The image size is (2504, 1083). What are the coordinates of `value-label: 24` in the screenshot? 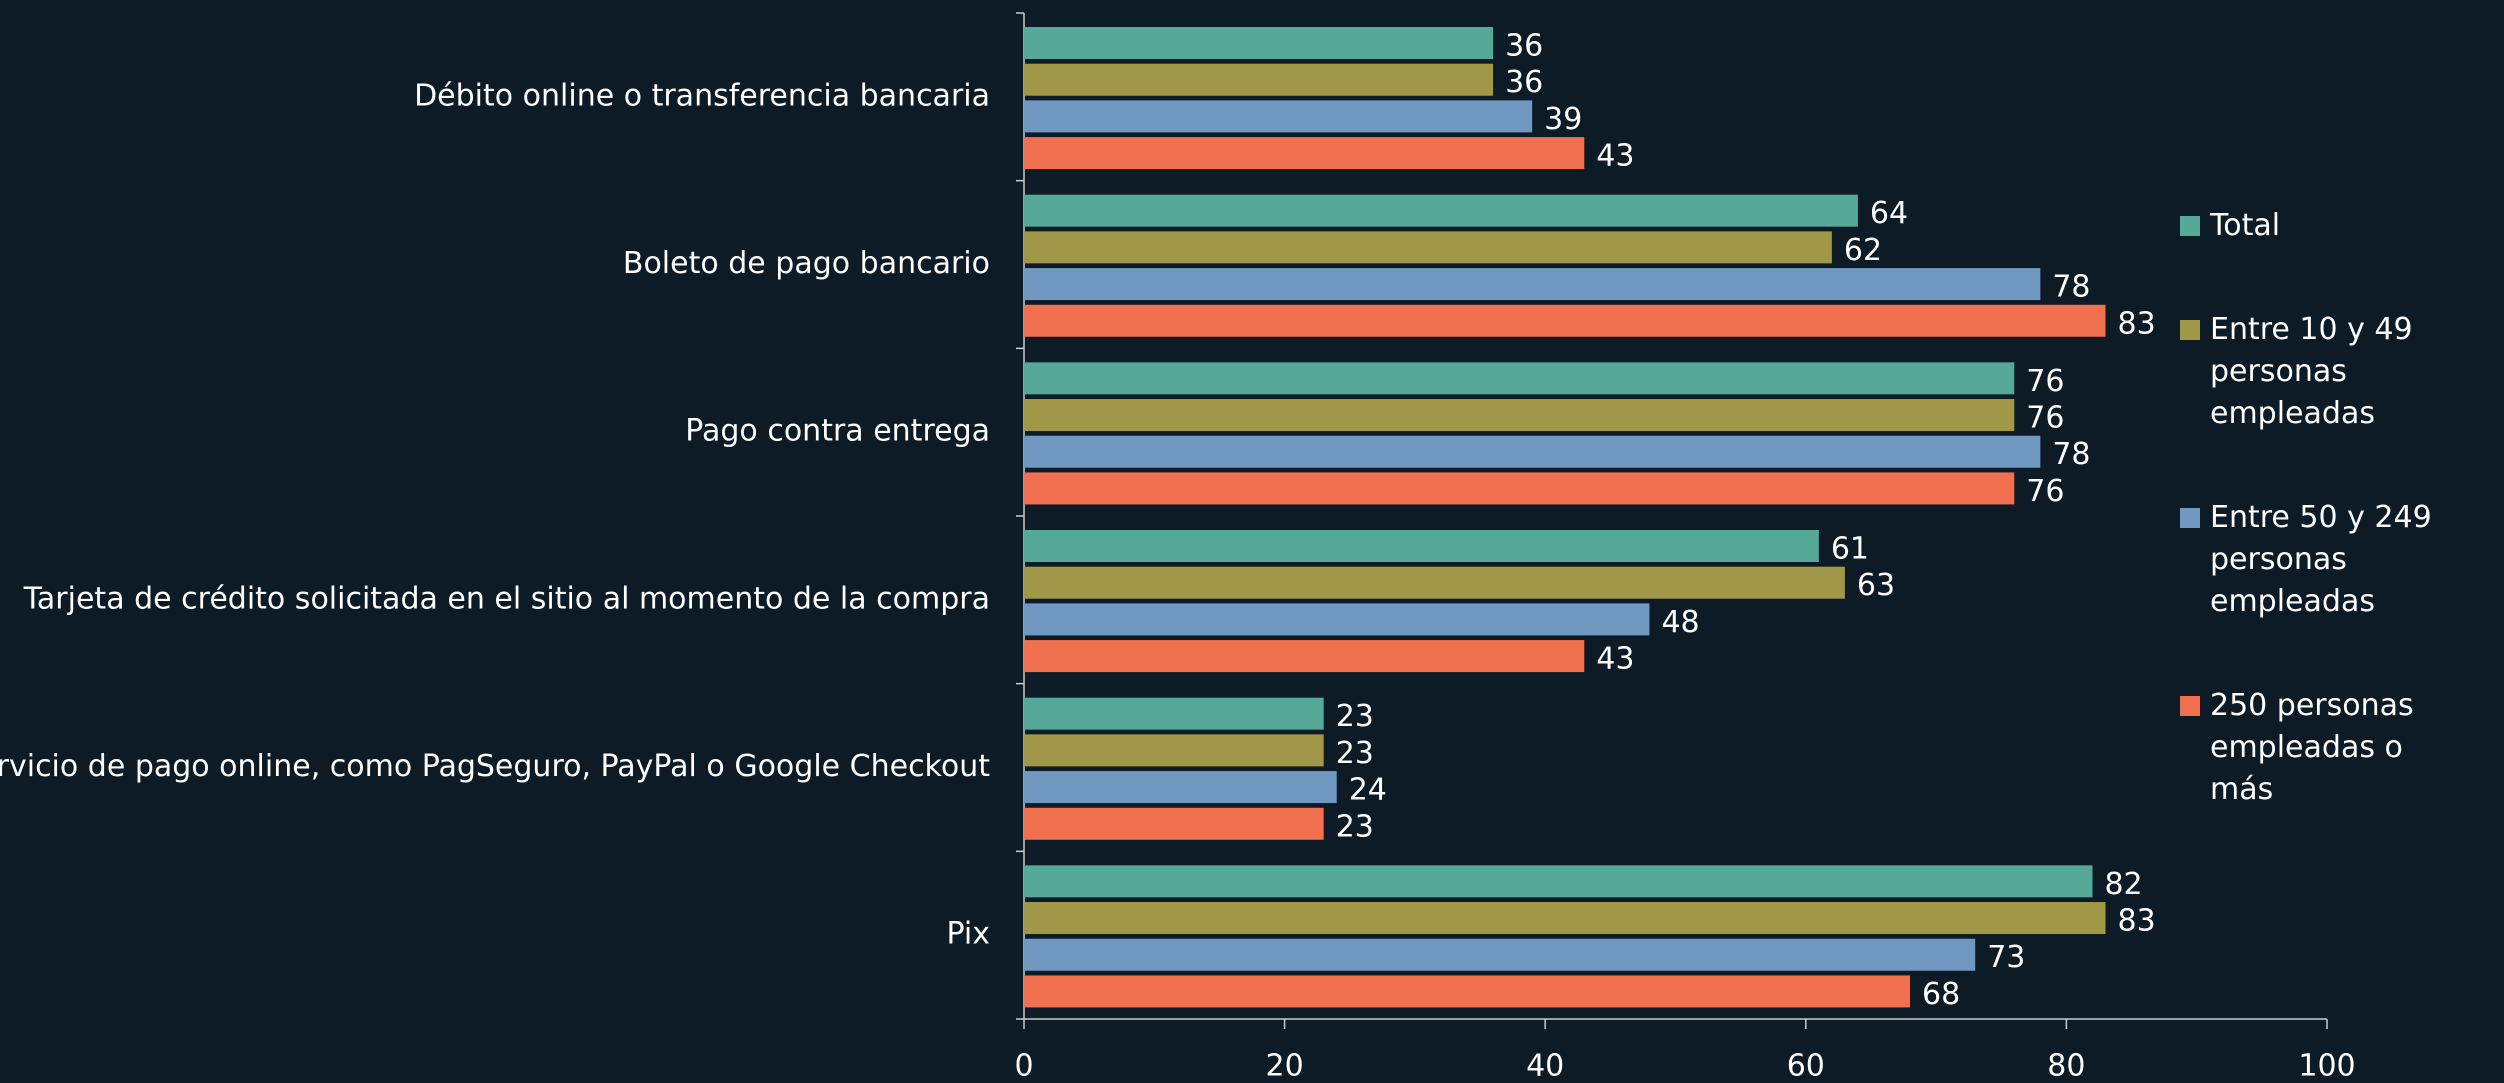 It's located at (1368, 790).